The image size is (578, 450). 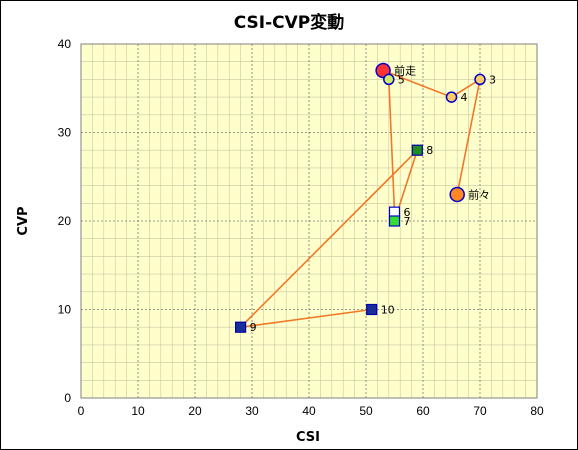 I want to click on data-point-label: 前走, so click(x=405, y=71).